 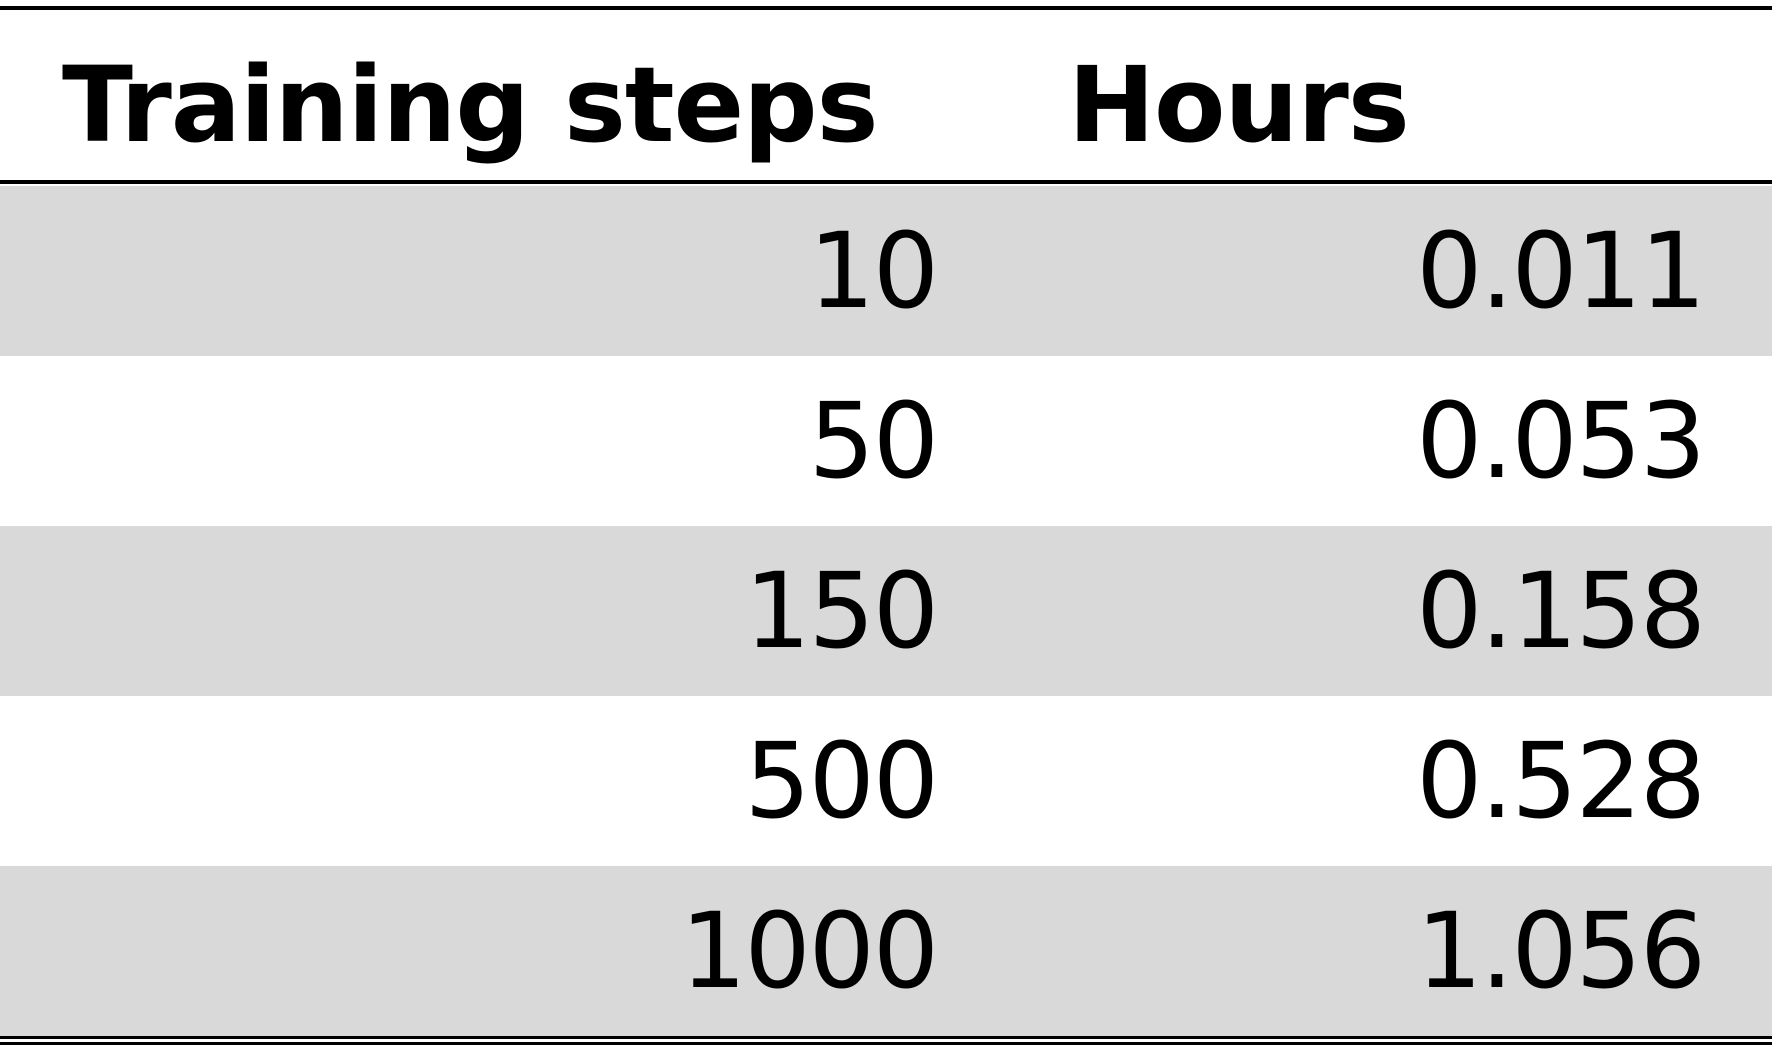 I want to click on cell-training-steps: 150, so click(x=841, y=611).